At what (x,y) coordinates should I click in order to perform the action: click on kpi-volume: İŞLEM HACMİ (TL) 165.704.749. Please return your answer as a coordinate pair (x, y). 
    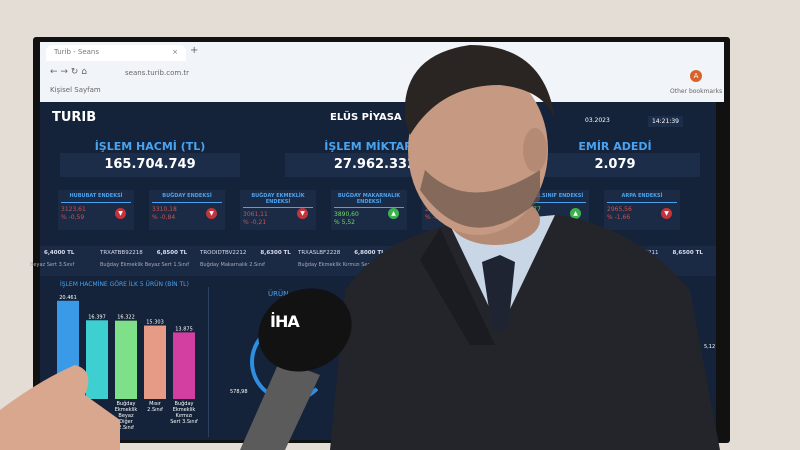
    Looking at the image, I should click on (150, 158).